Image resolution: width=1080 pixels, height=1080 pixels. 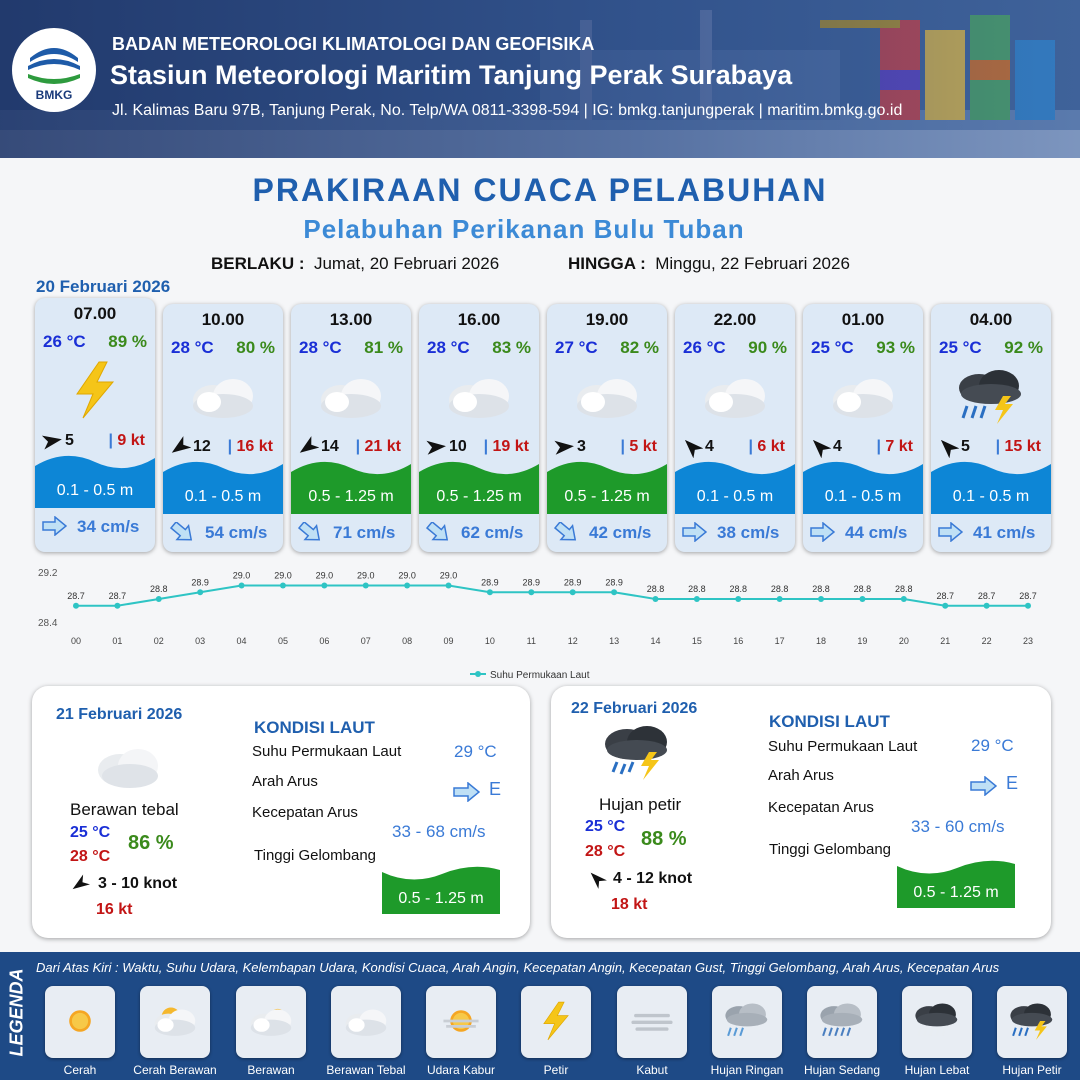 I want to click on legend-item-label: Hujan Petir, so click(x=1032, y=1070).